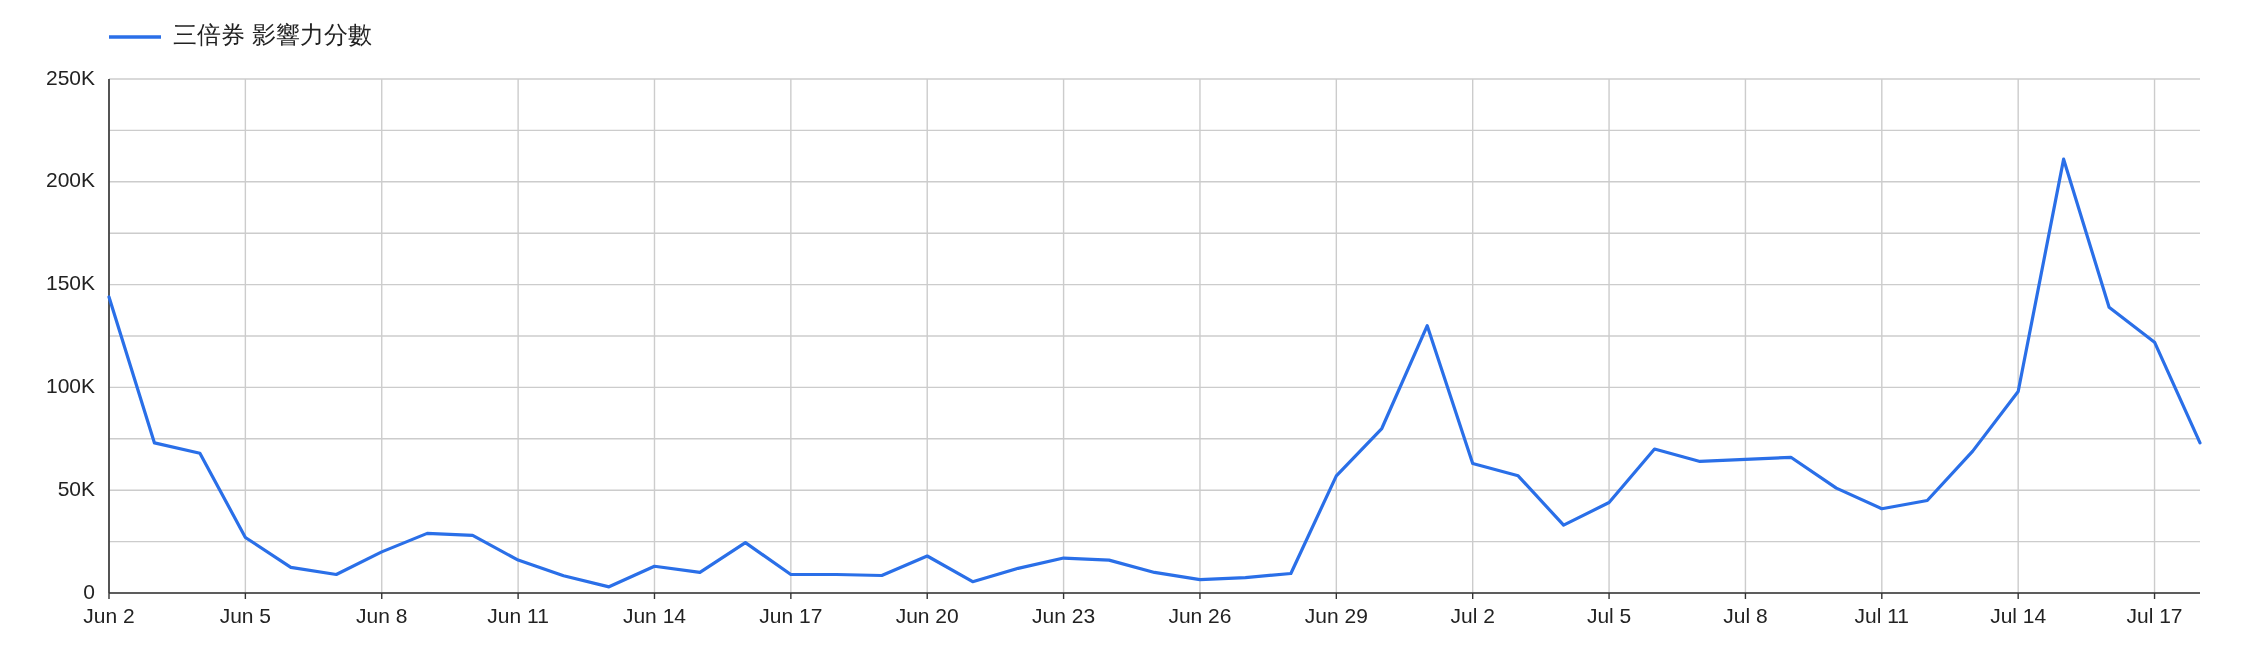  I want to click on y-tick-label: 150K, so click(70, 283).